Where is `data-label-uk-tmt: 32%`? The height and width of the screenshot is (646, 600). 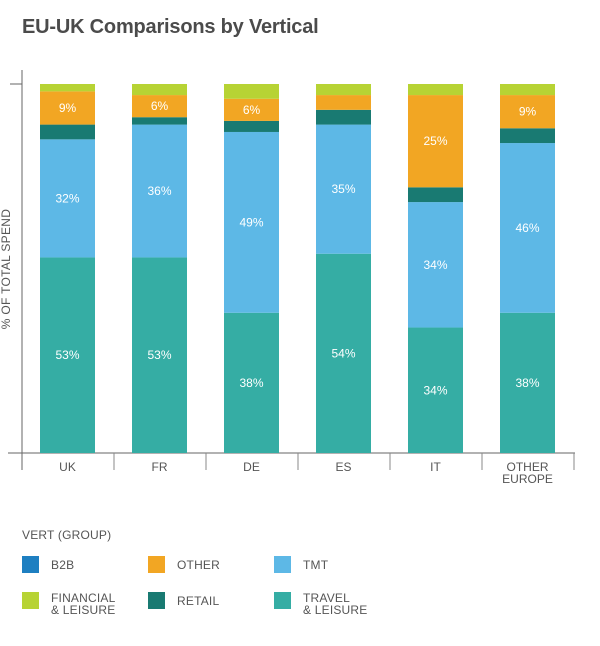
data-label-uk-tmt: 32% is located at coordinates (67, 198).